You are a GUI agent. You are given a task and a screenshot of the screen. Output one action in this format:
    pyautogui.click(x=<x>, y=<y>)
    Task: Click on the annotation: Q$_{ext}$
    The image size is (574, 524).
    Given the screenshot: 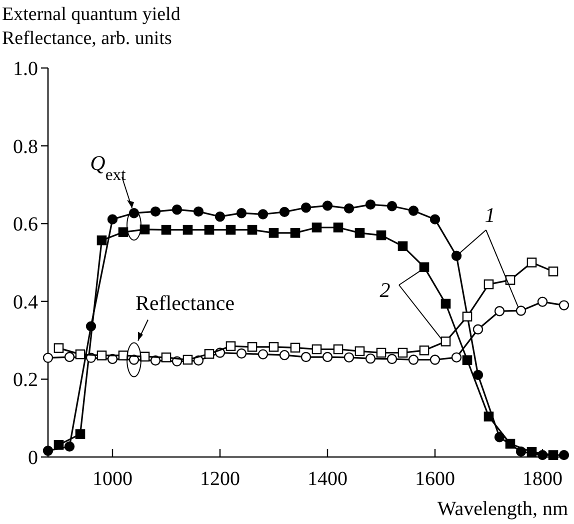 What is the action you would take?
    pyautogui.click(x=108, y=167)
    